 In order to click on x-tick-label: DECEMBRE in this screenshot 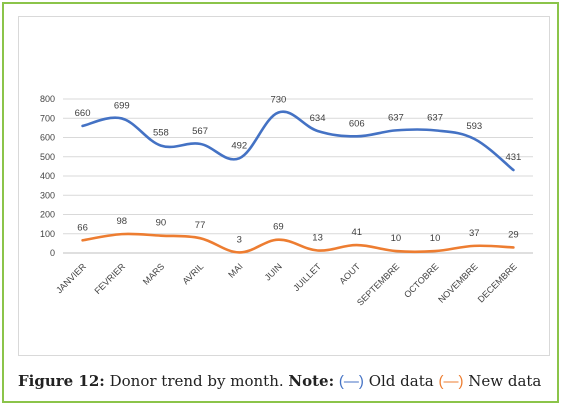, I will do `click(497, 282)`.